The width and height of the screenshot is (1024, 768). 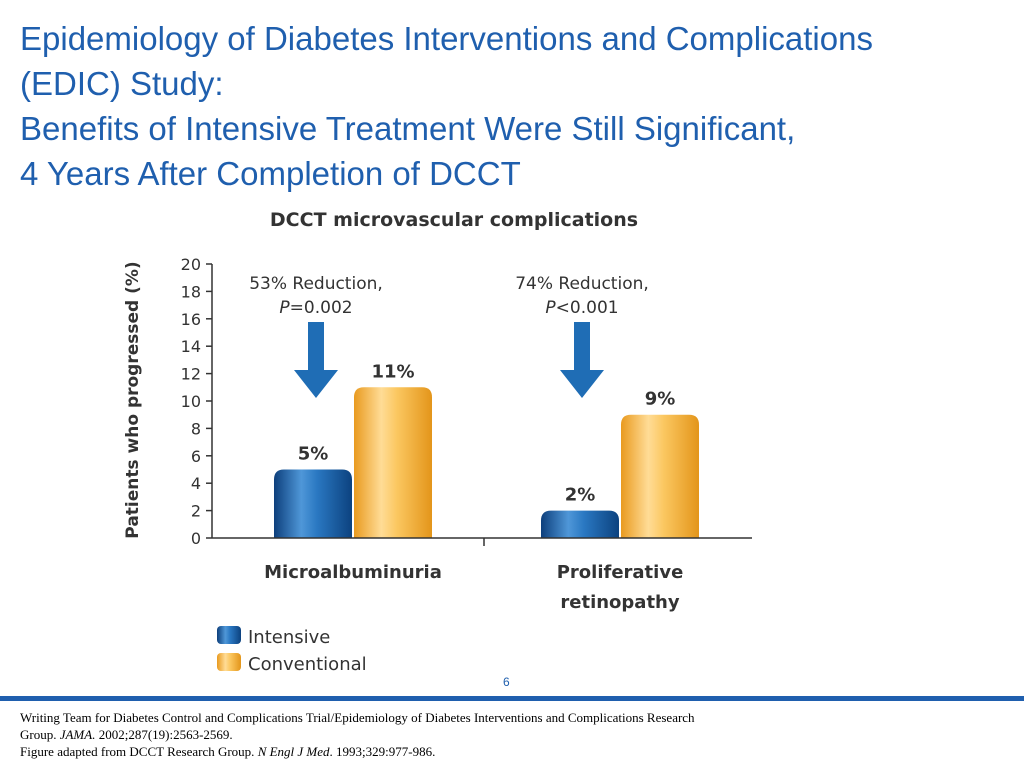 I want to click on annotation-reduction: 74% Reduction,, so click(x=582, y=284).